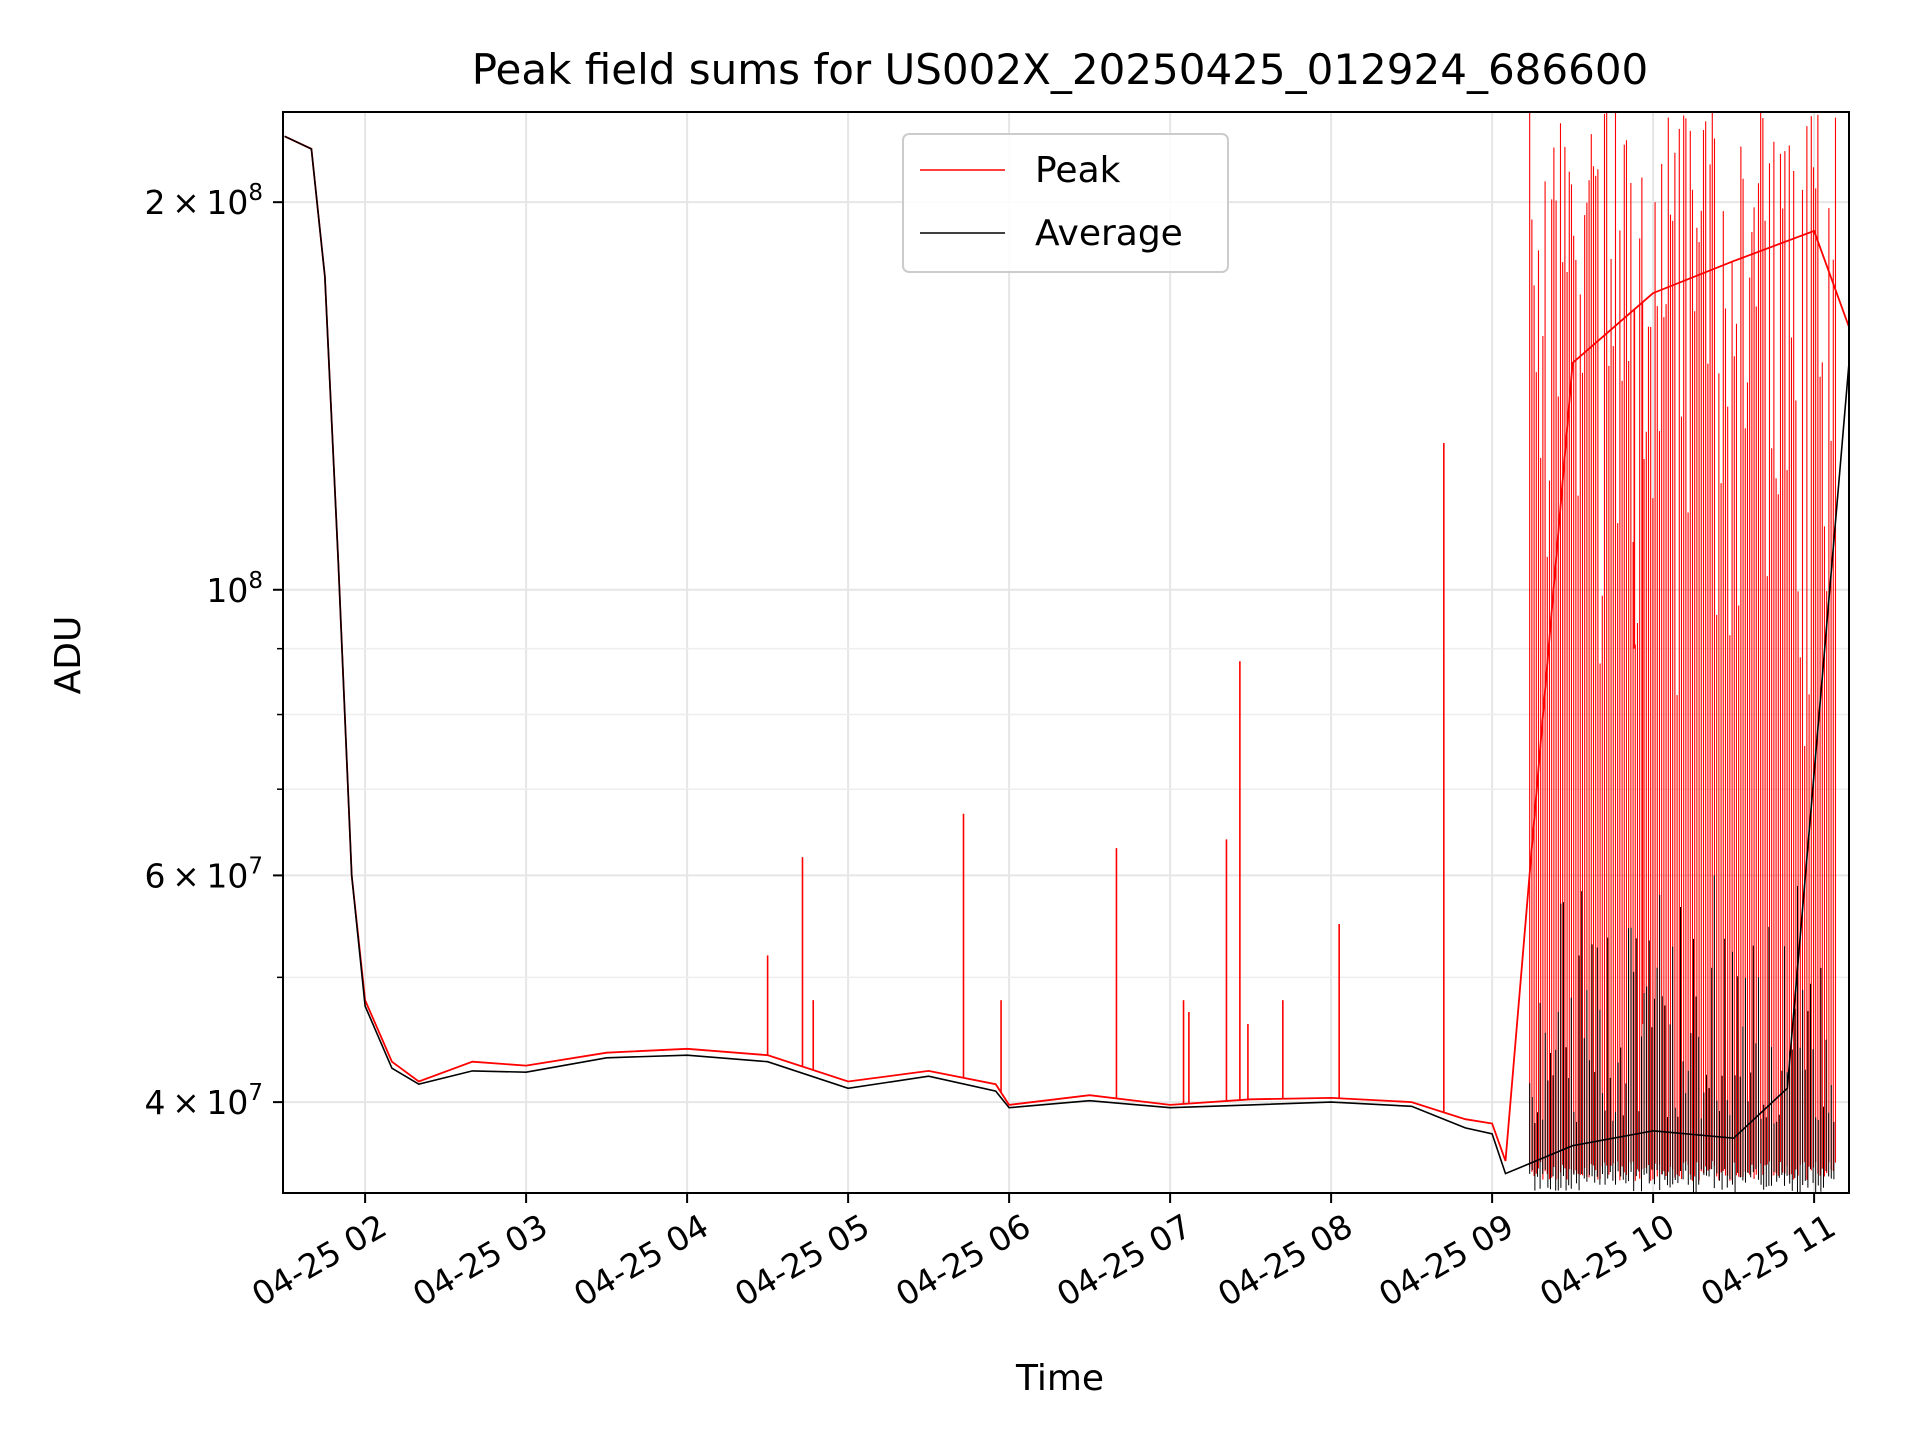 The height and width of the screenshot is (1440, 1920). I want to click on y-tick-label: 2 × 108, so click(204, 201).